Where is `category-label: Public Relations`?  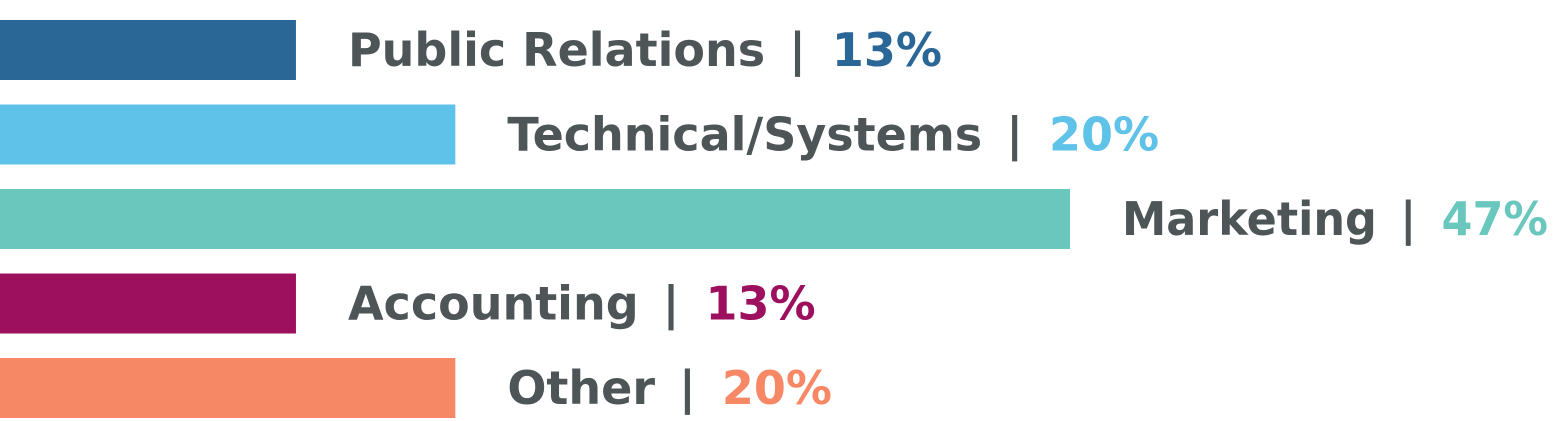 category-label: Public Relations is located at coordinates (556, 50).